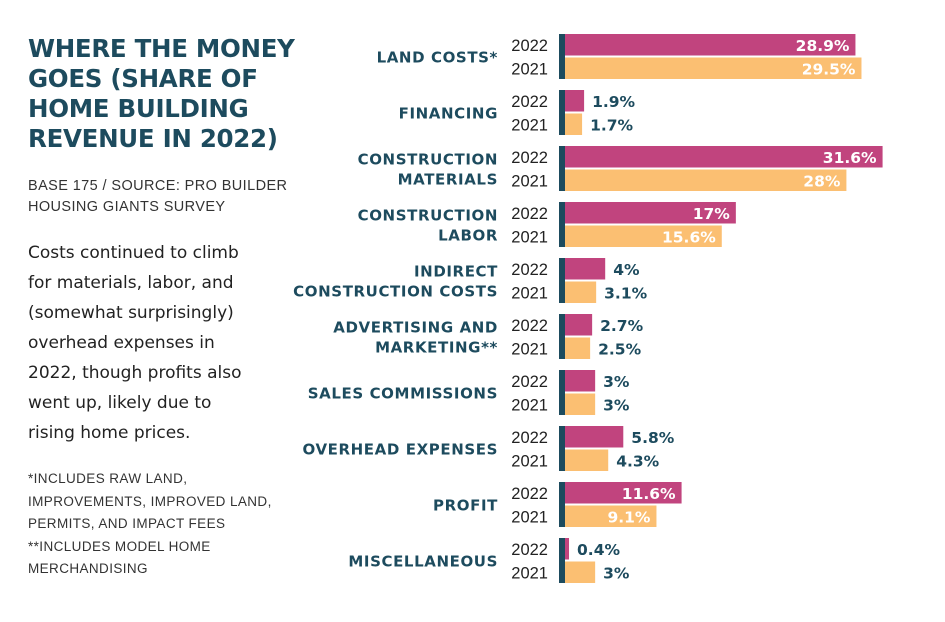 This screenshot has width=945, height=622. Describe the element at coordinates (448, 114) in the screenshot. I see `category-label: FINANCING` at that location.